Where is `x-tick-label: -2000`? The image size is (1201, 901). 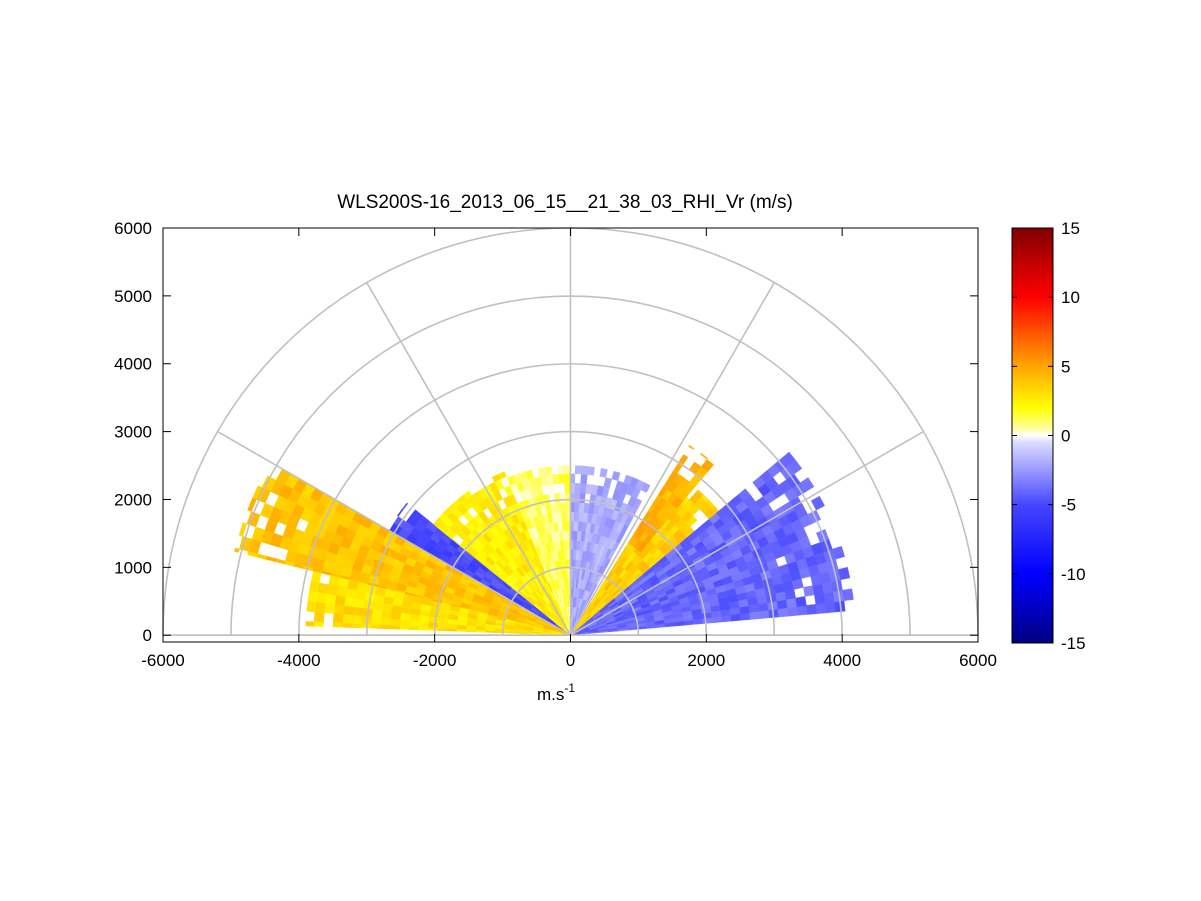 x-tick-label: -2000 is located at coordinates (434, 660).